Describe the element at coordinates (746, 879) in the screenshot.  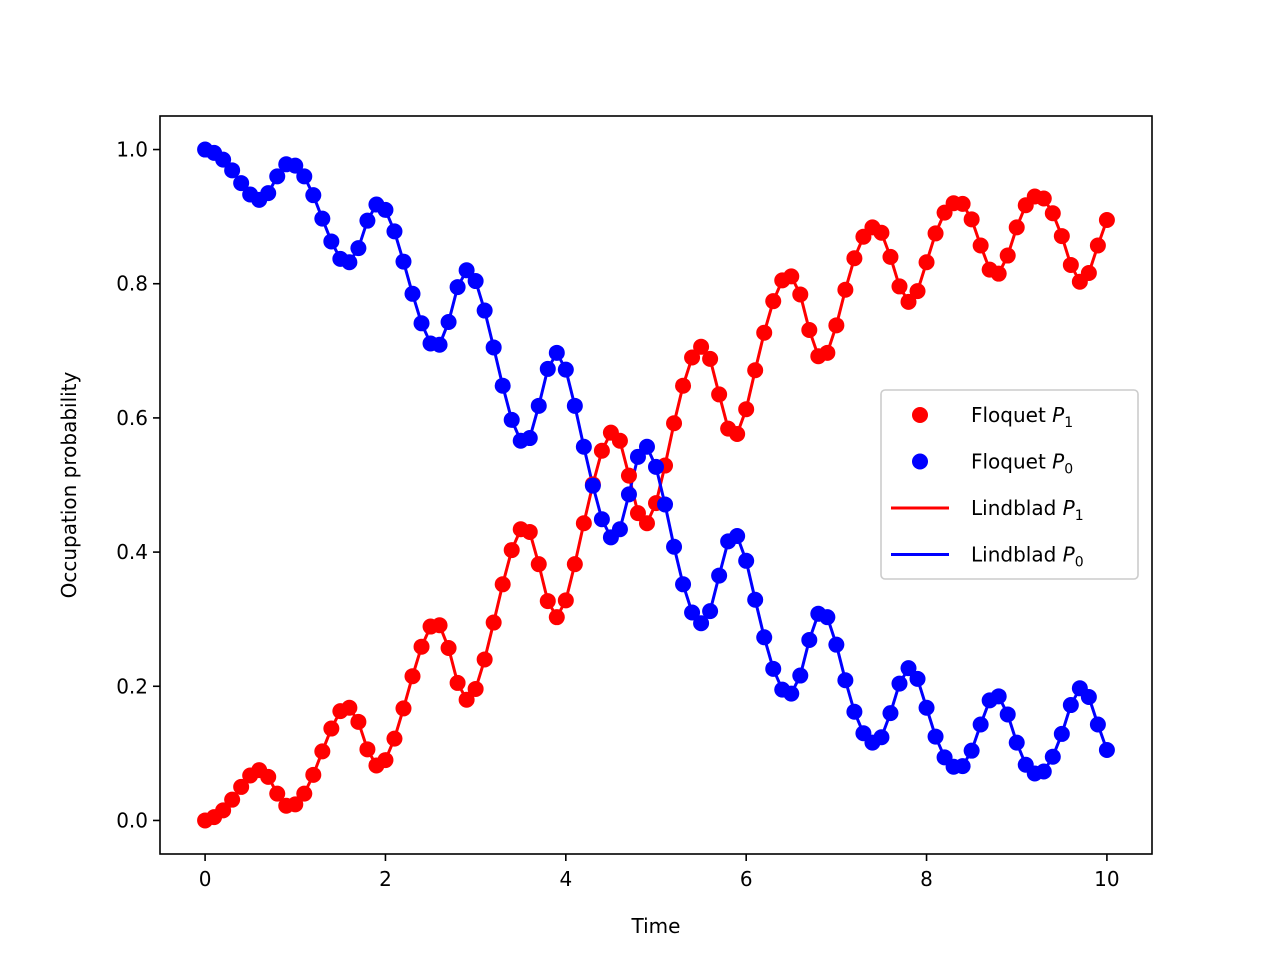
I see `x-tick-label: 6` at that location.